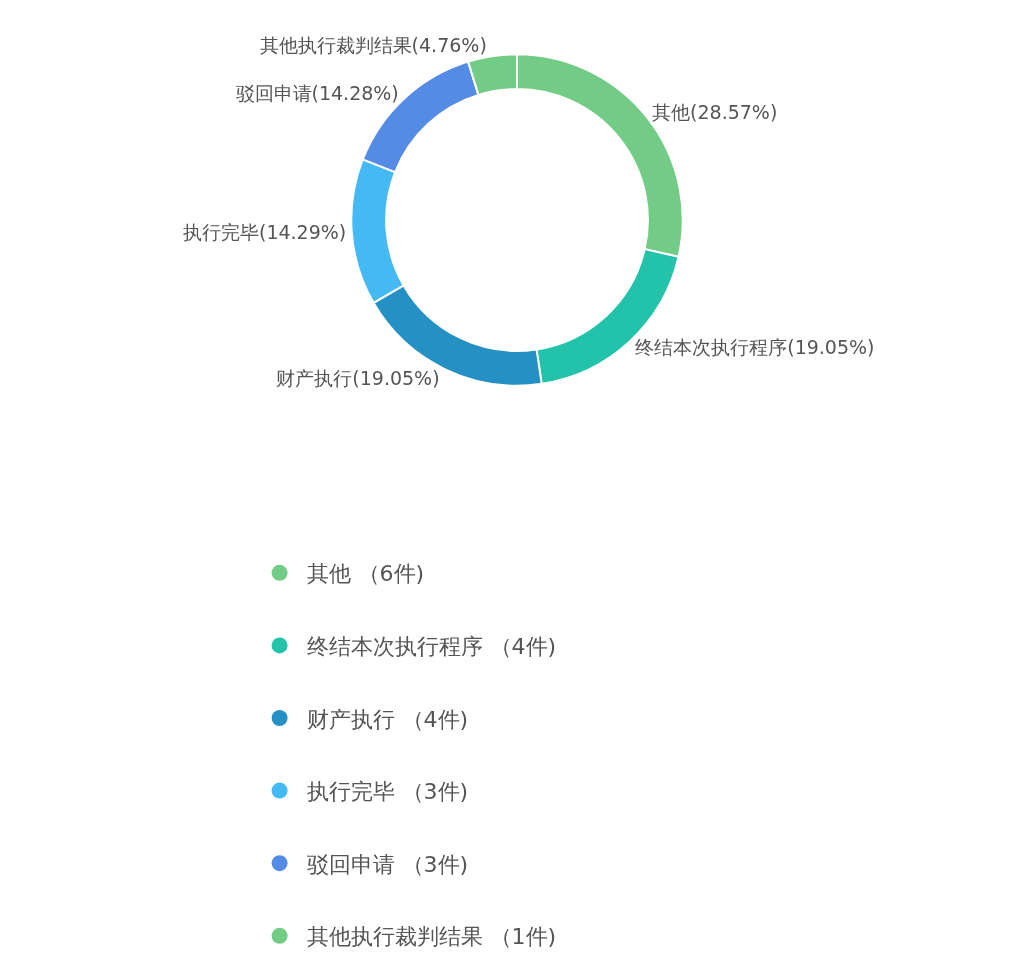  I want to click on data-label: 终结本次执行程序(19.05%), so click(755, 347).